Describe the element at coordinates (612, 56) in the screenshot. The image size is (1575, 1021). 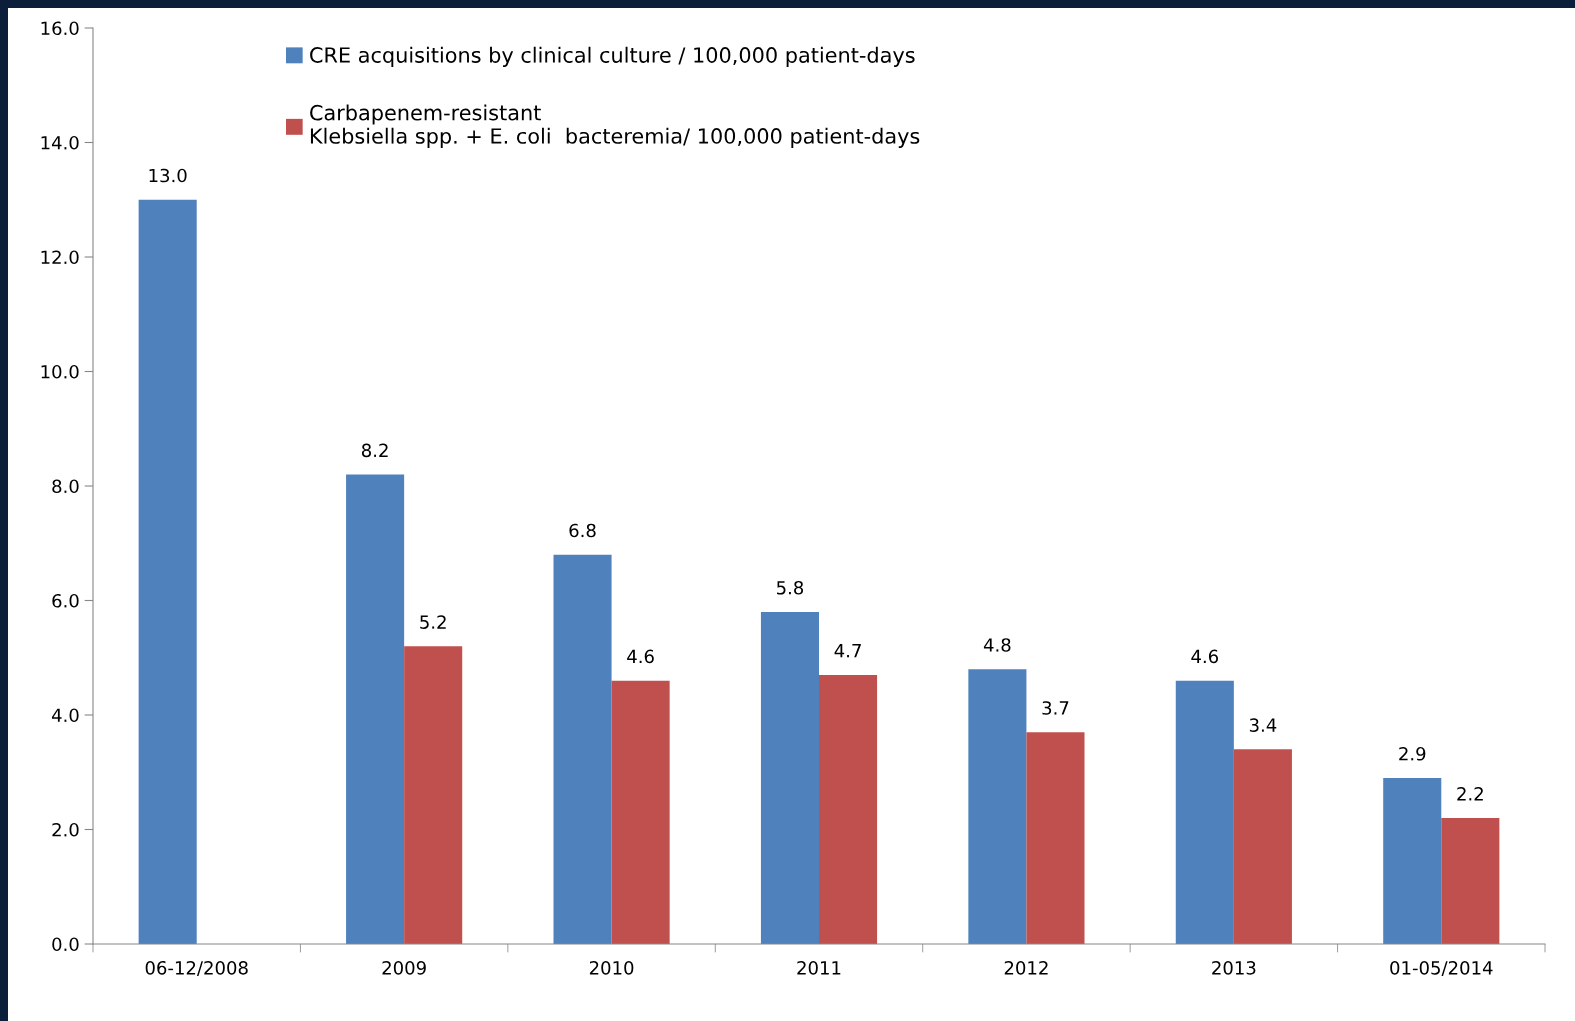
I see `legend-label: CRE acquisitions by clinical culture / 100,000 patient-days` at that location.